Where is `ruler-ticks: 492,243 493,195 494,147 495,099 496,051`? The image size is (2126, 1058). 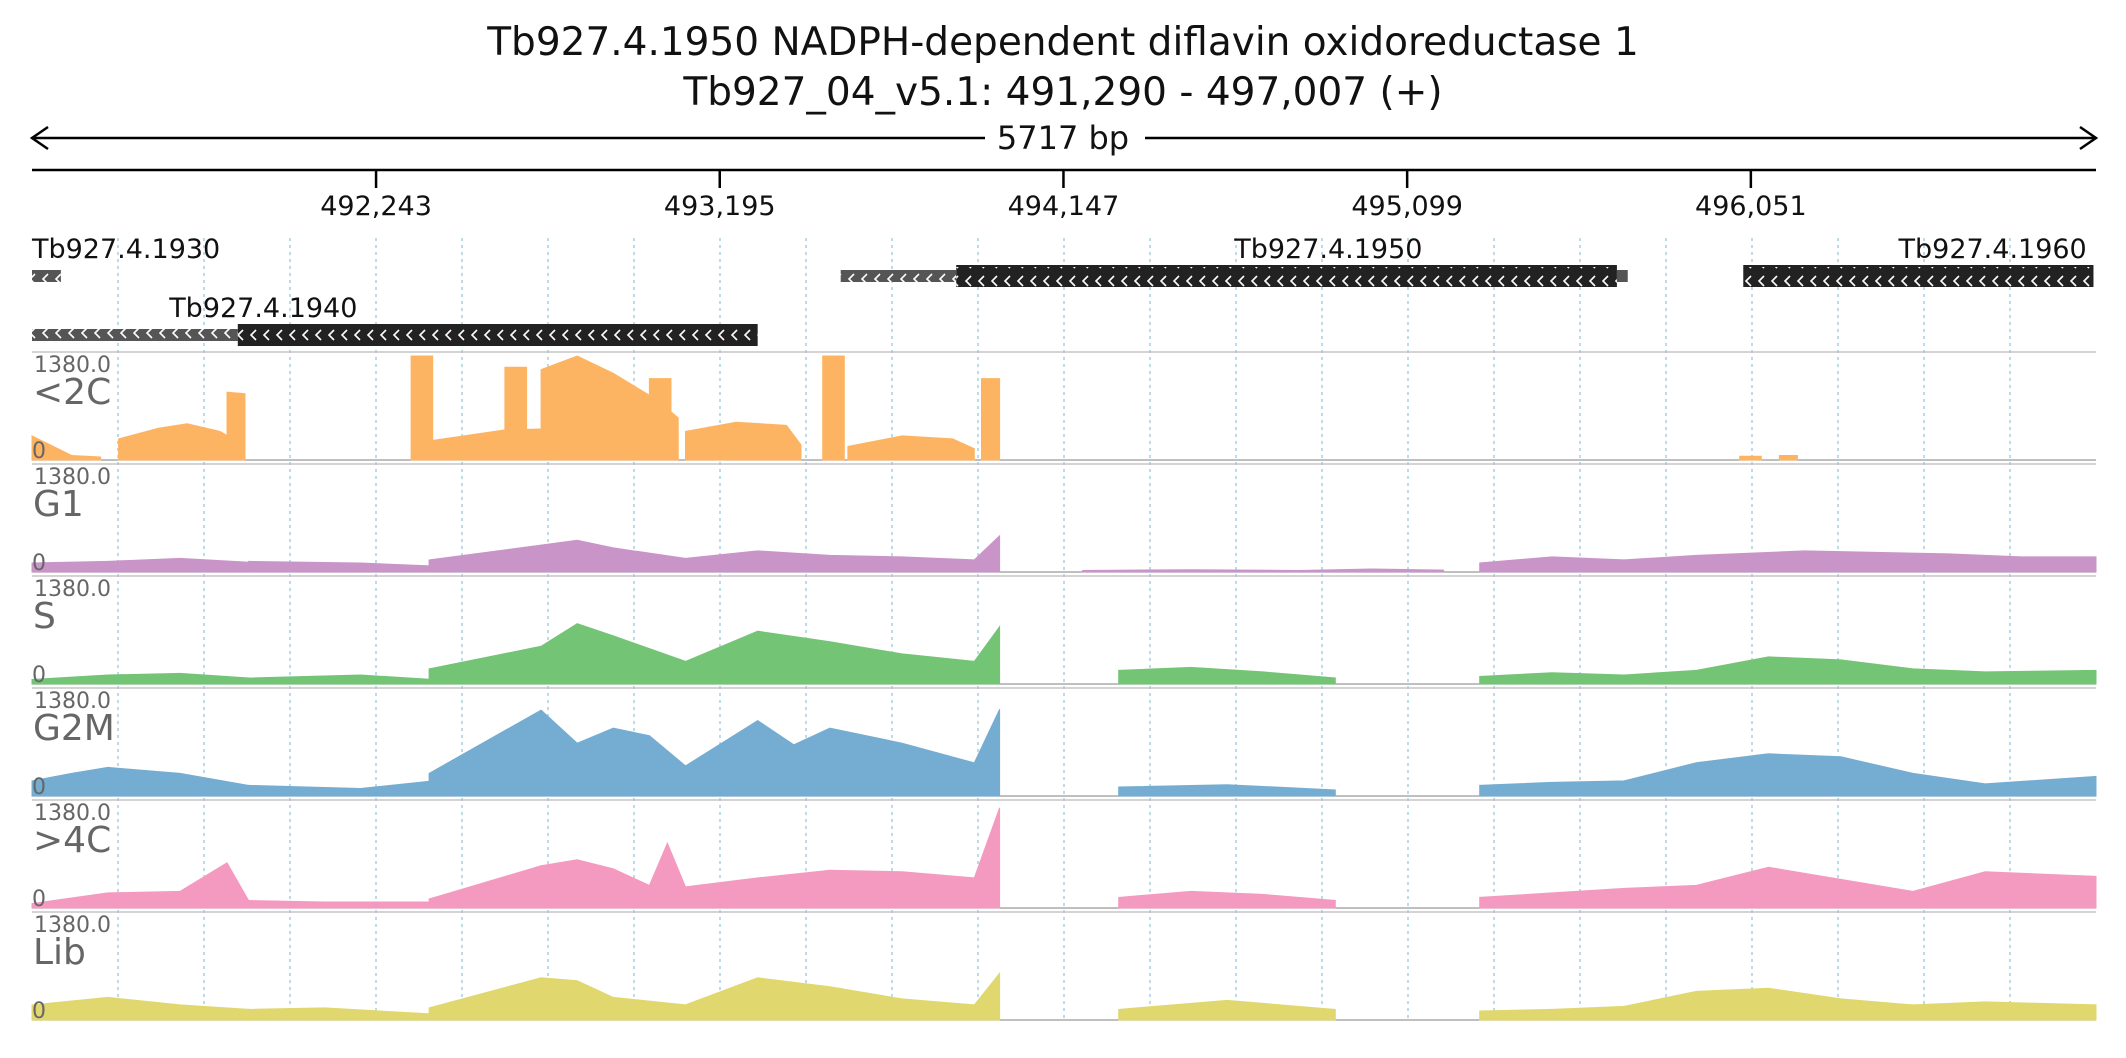
ruler-ticks: 492,243 493,195 494,147 495,099 496,051 is located at coordinates (1063, 196).